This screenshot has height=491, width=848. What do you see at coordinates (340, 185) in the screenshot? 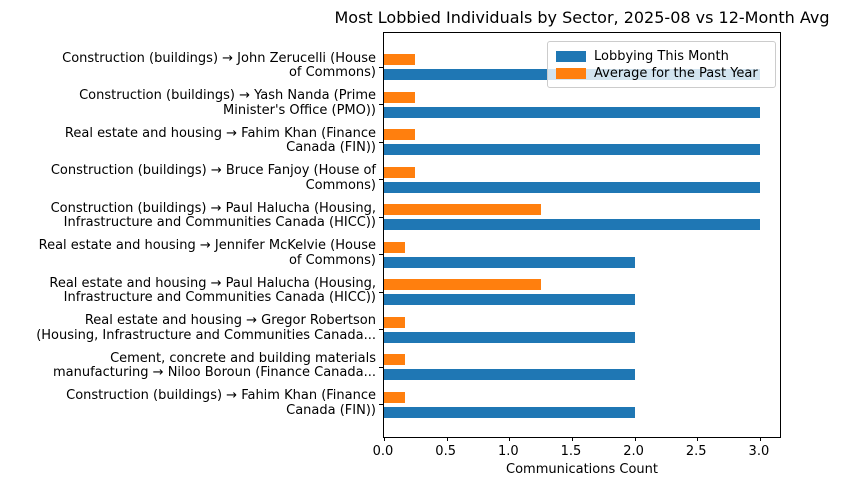
I see `y-axis-label-line: Commons)` at bounding box center [340, 185].